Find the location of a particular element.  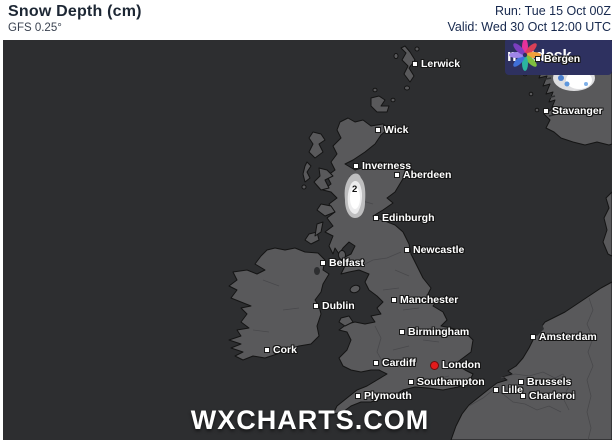

isle-of-skye is located at coordinates (323, 179).